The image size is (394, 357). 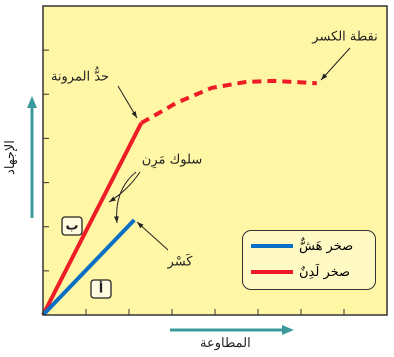 I want to click on x-axis-title: المطاوعة, so click(x=225, y=343).